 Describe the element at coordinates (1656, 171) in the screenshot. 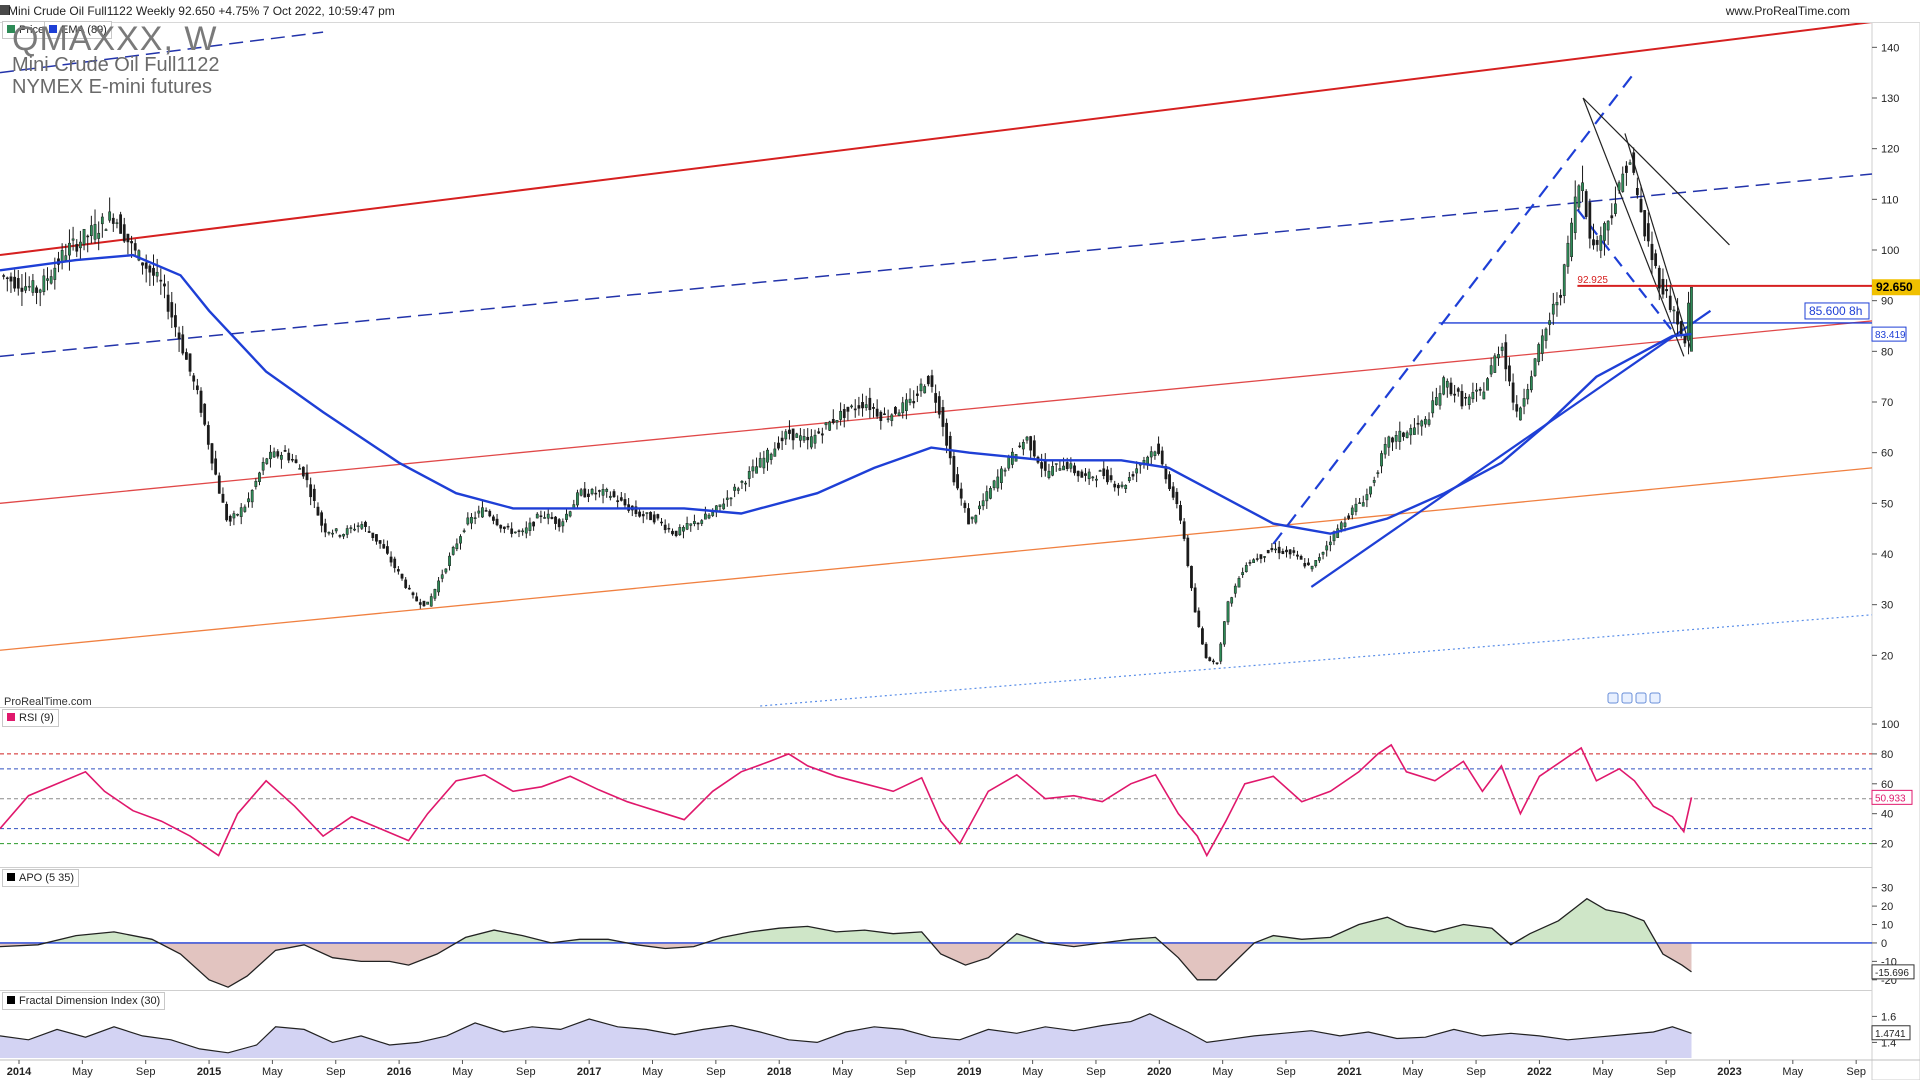

I see `trendline-resistance-downtrend` at that location.